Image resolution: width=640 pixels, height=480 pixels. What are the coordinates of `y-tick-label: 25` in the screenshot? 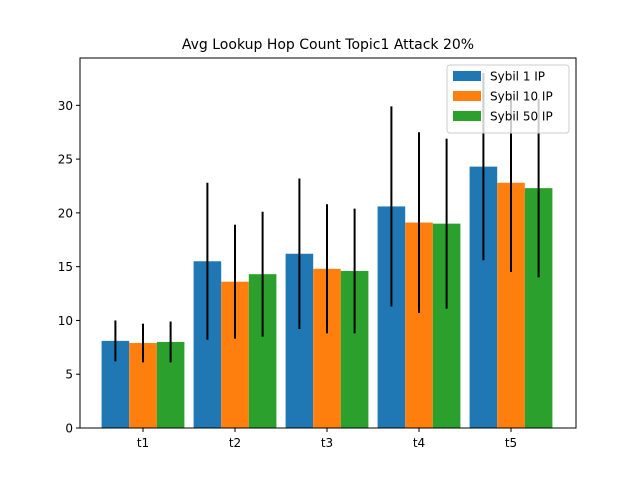 It's located at (65, 160).